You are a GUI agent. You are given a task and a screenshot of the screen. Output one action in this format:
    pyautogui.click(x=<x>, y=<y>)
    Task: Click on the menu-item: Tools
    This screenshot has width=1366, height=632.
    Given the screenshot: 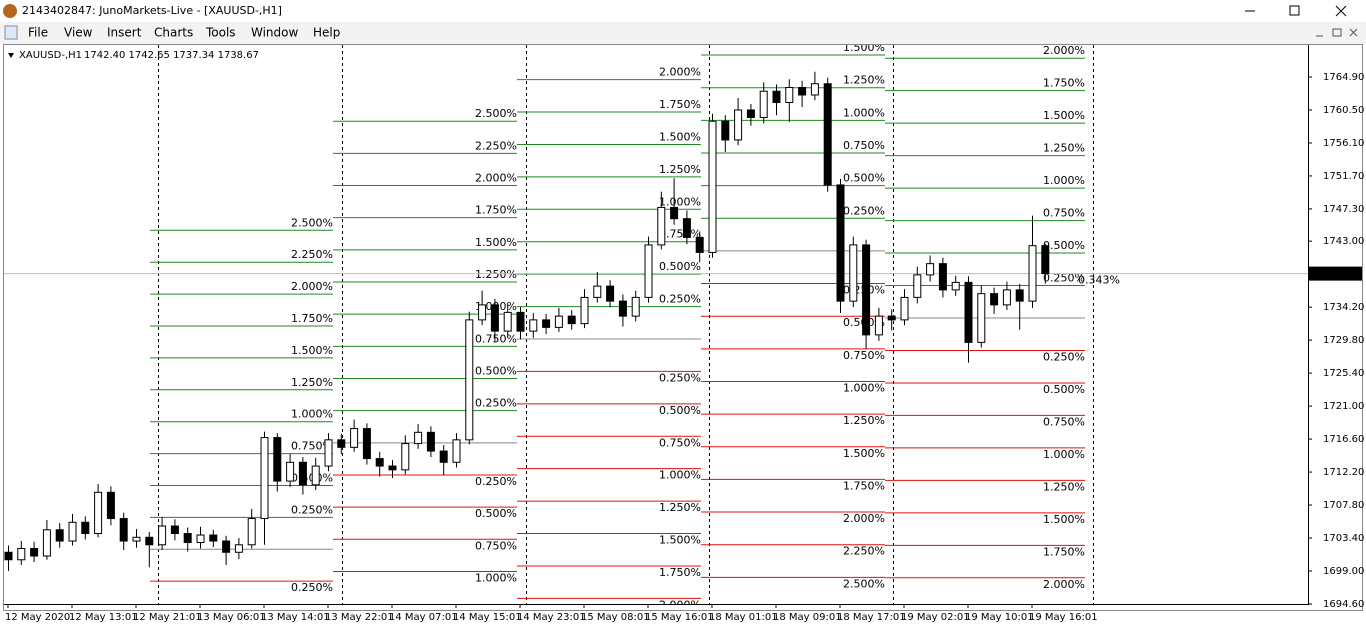 What is the action you would take?
    pyautogui.click(x=220, y=33)
    